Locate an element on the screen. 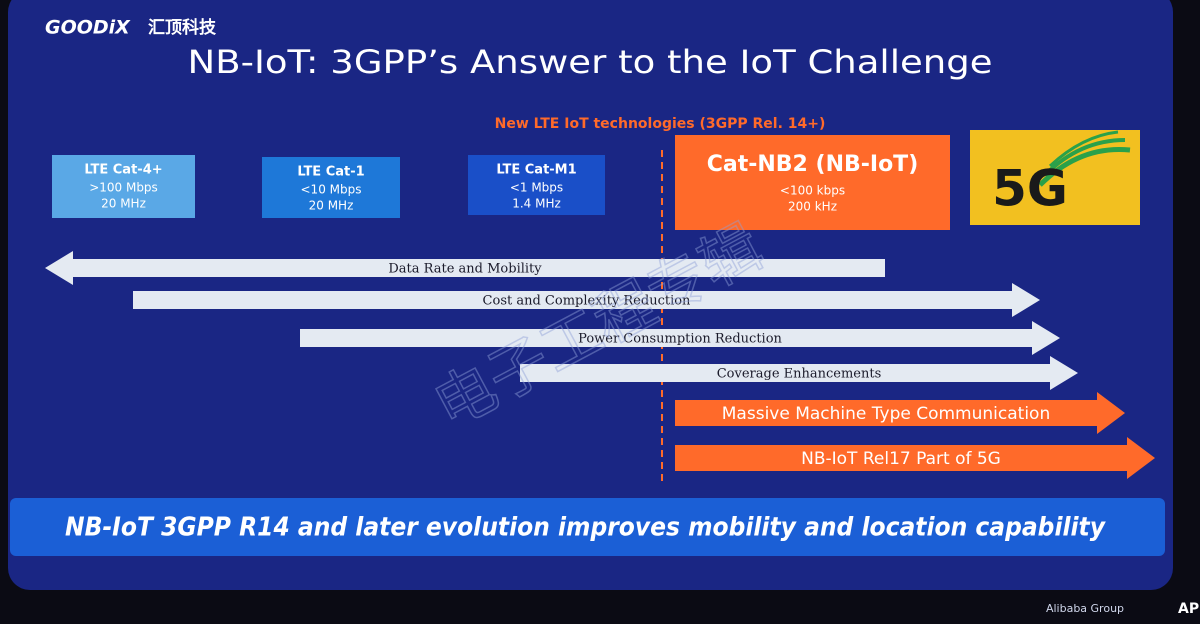 The width and height of the screenshot is (1200, 624). tech-rate: <100 kbps is located at coordinates (812, 191).